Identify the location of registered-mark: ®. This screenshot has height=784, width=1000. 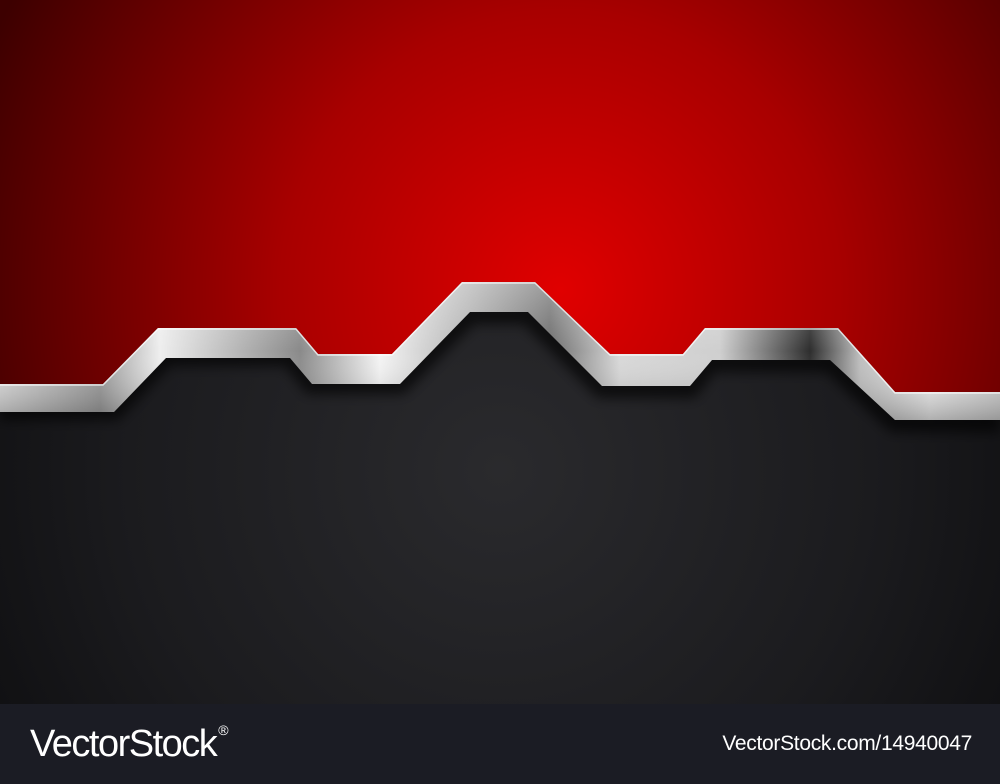
(223, 730).